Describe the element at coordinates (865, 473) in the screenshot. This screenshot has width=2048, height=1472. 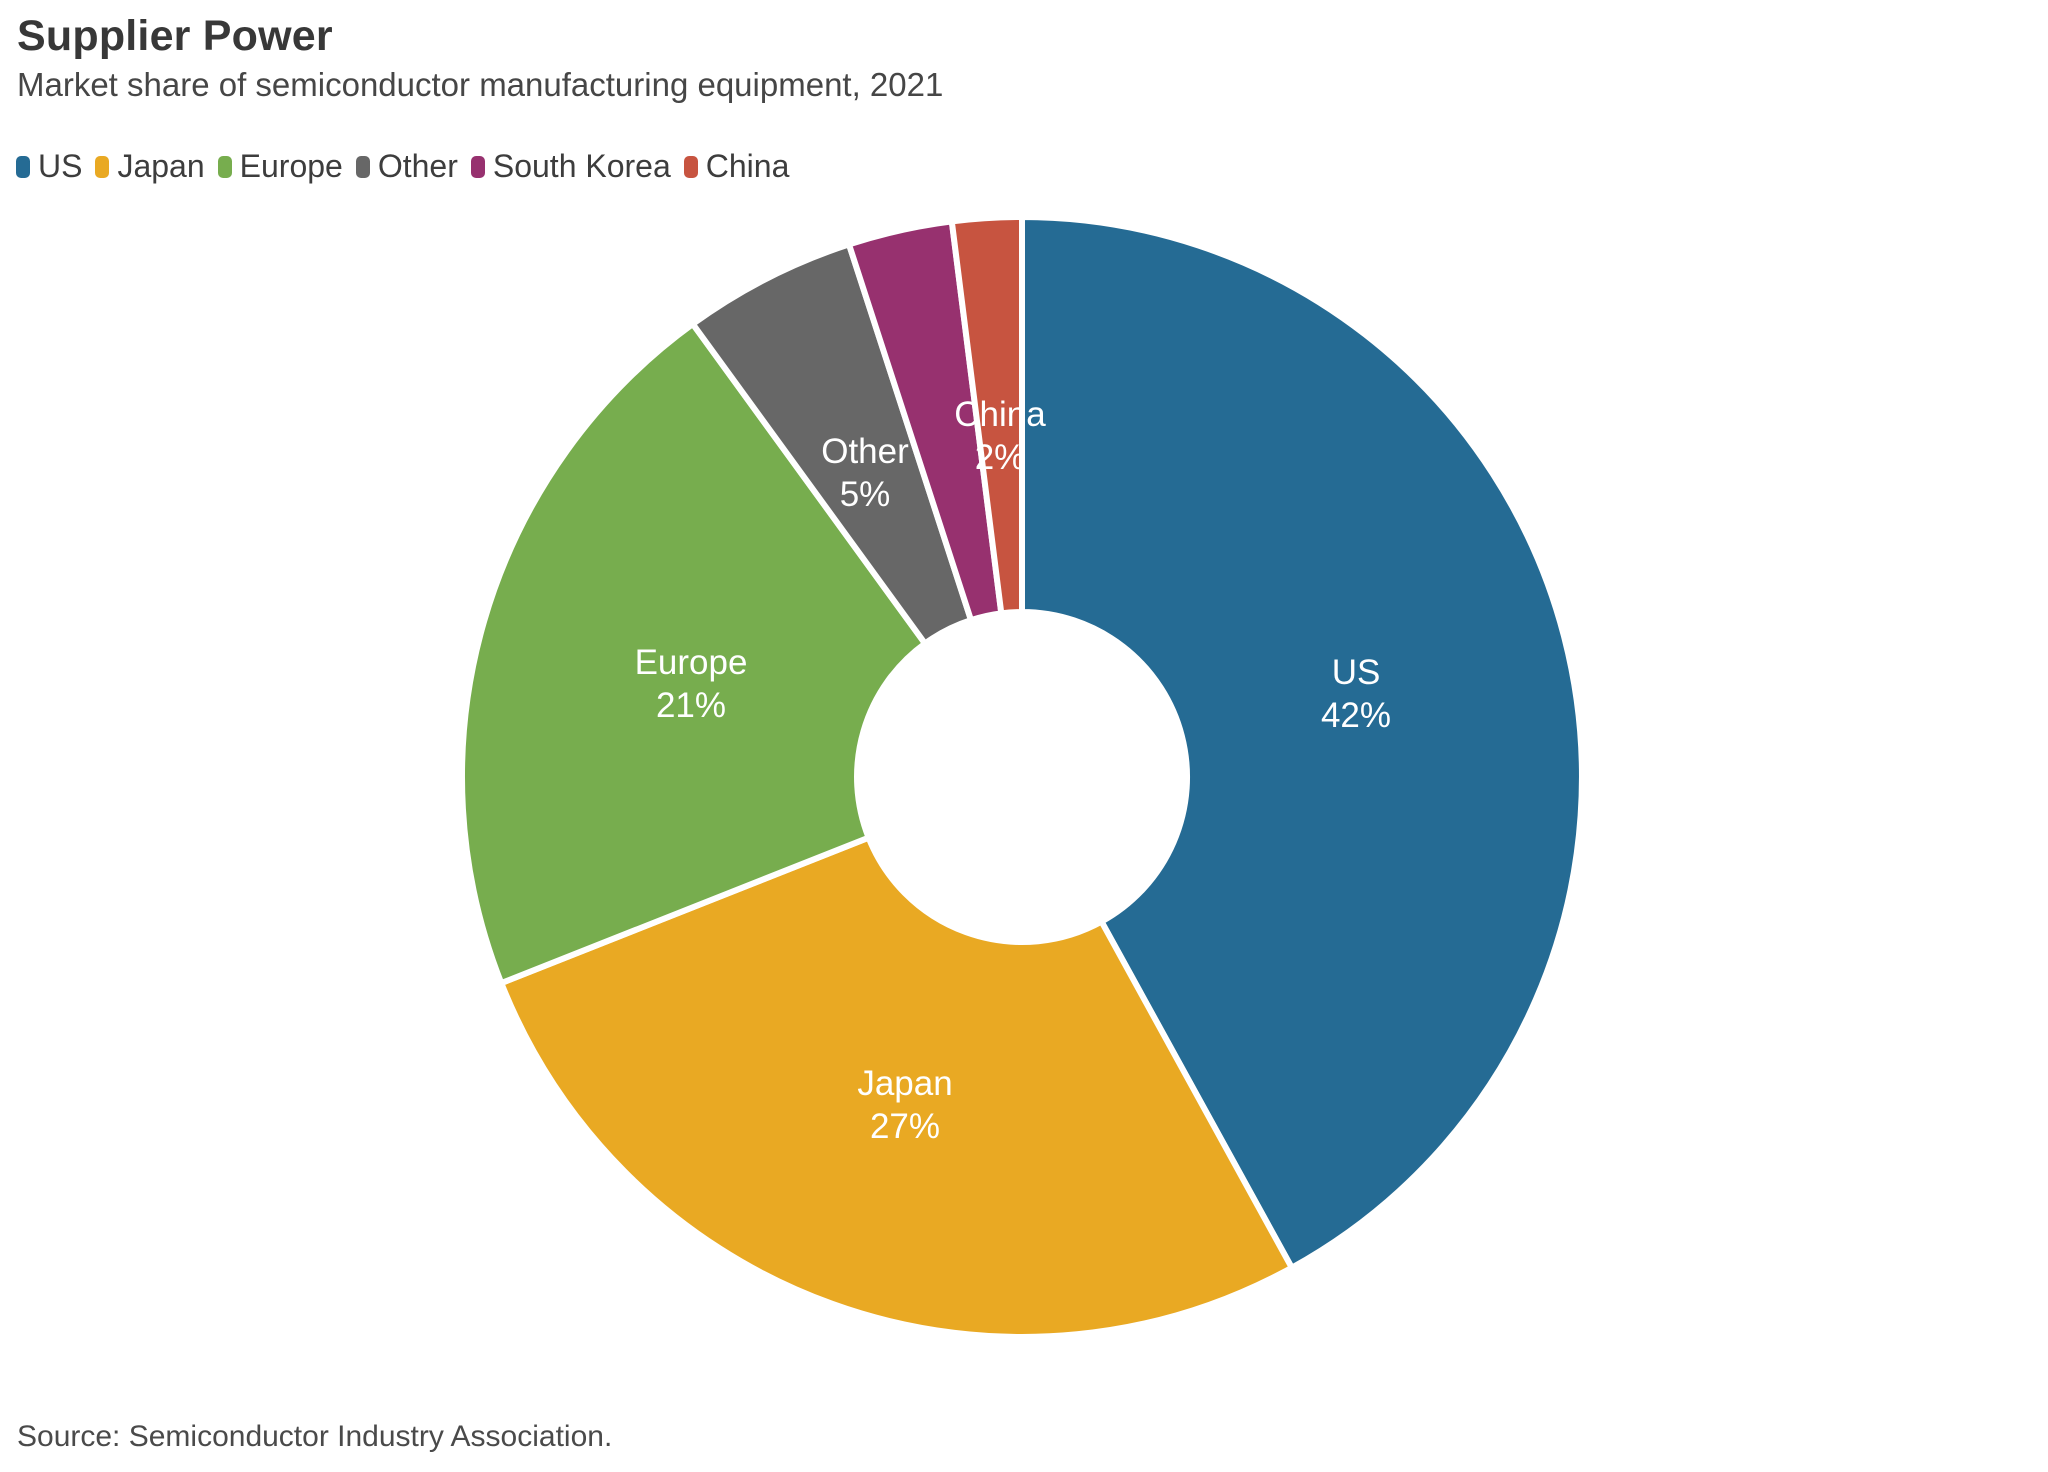
I see `slice-label-other: Other 5%` at that location.